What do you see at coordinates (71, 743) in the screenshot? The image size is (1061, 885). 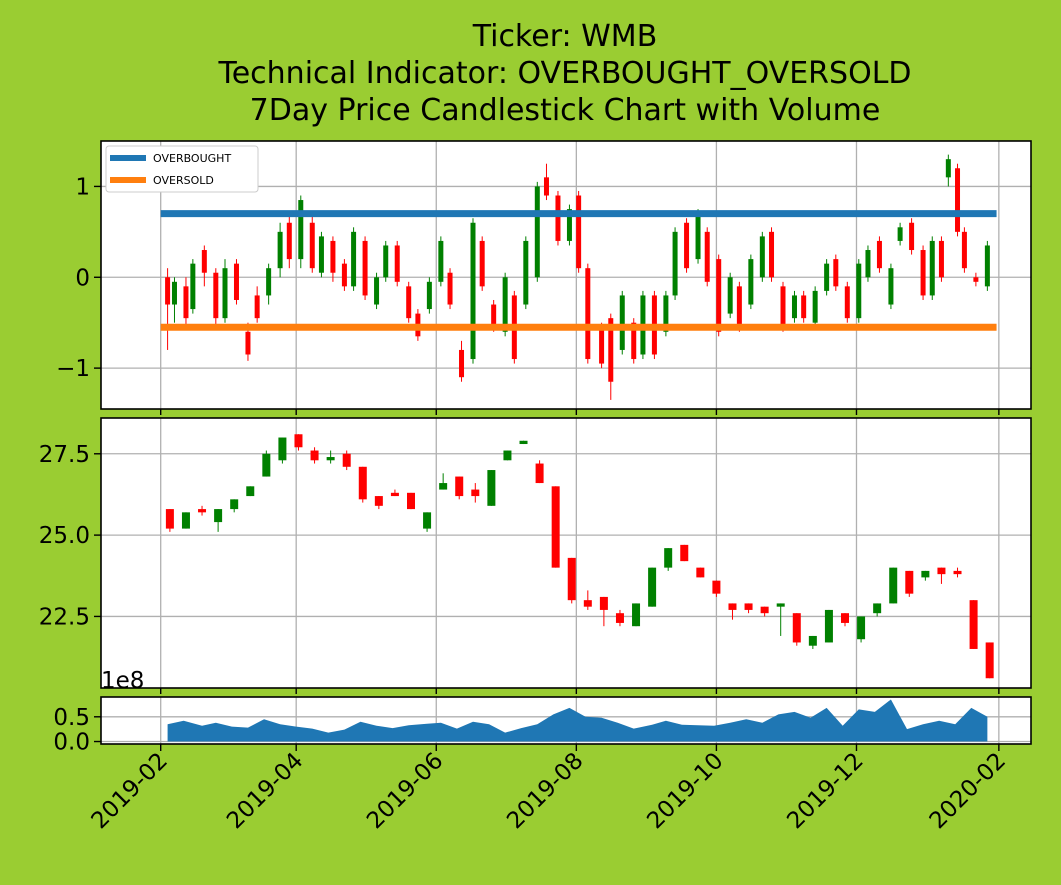 I see `volume-ytick-label: 0.0` at bounding box center [71, 743].